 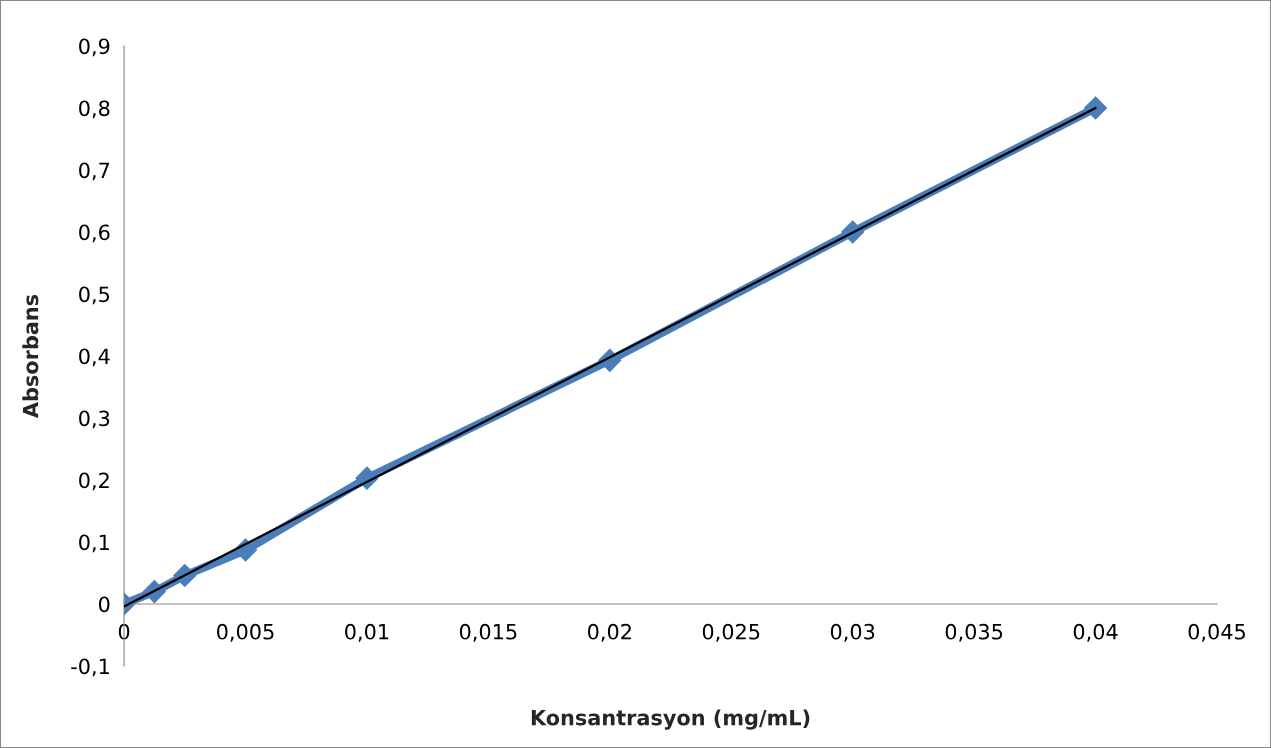 What do you see at coordinates (731, 632) in the screenshot?
I see `x-tick-label: 0,025` at bounding box center [731, 632].